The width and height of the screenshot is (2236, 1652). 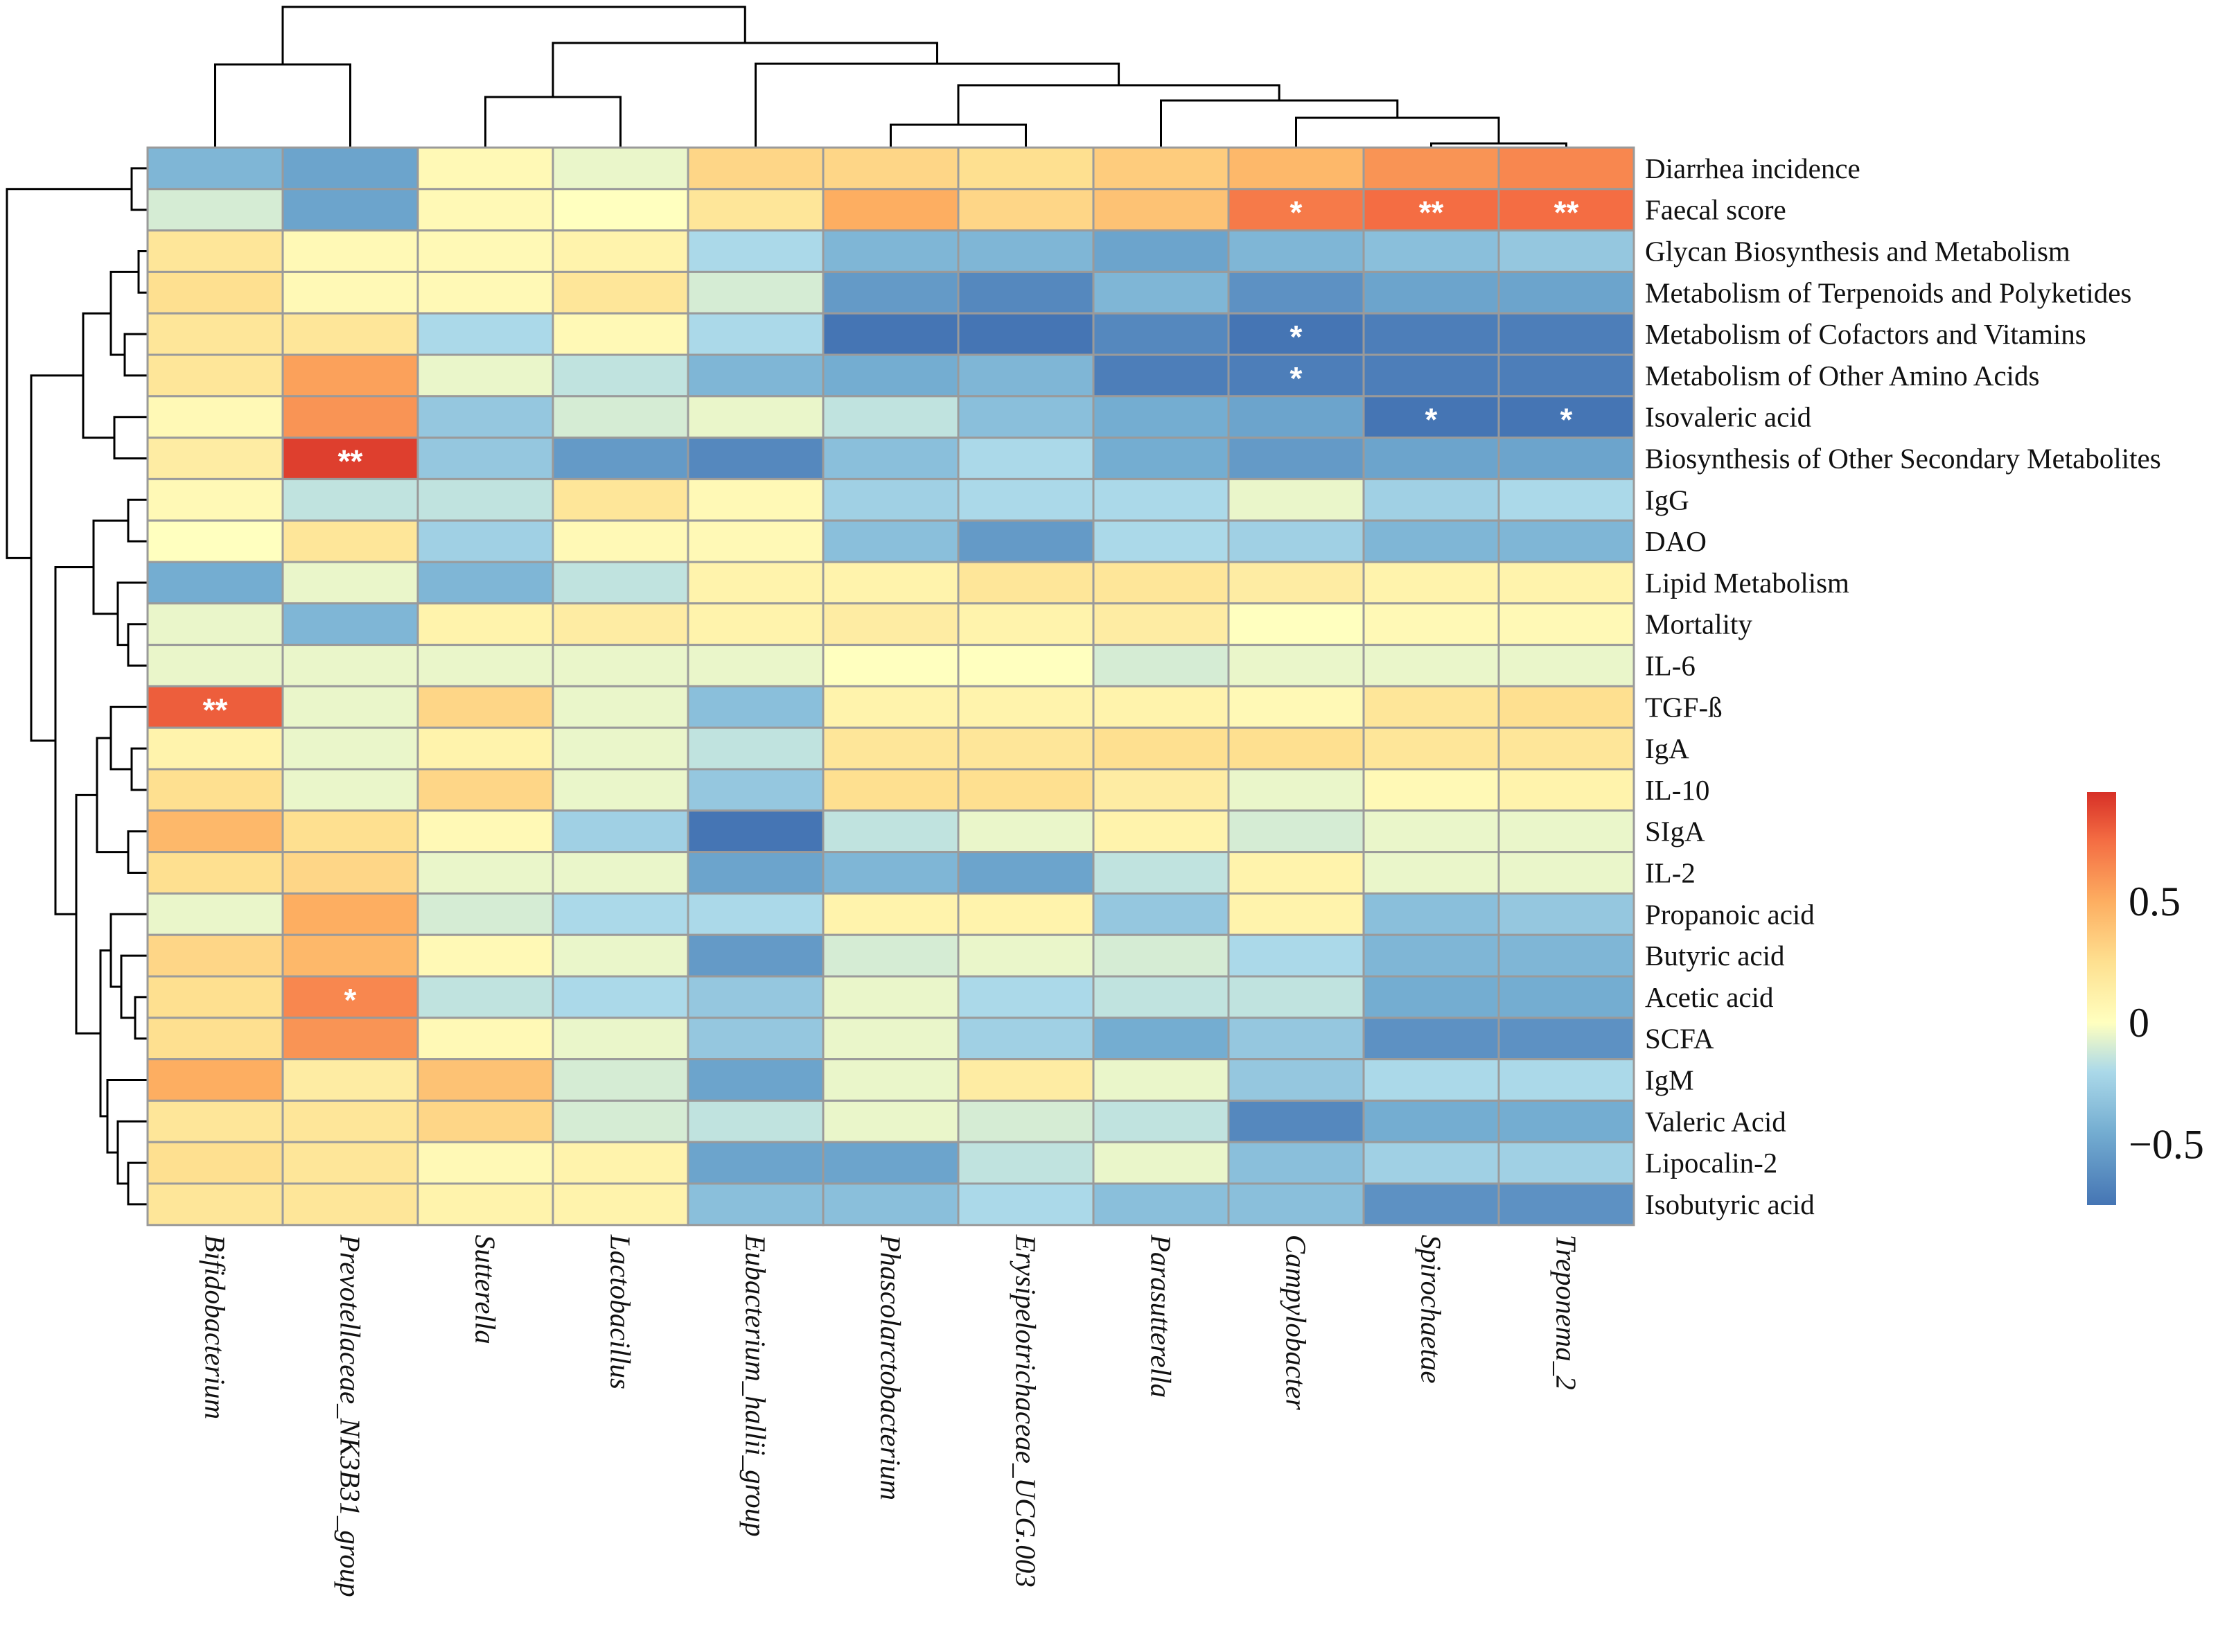 I want to click on row-label: DAO, so click(x=1676, y=541).